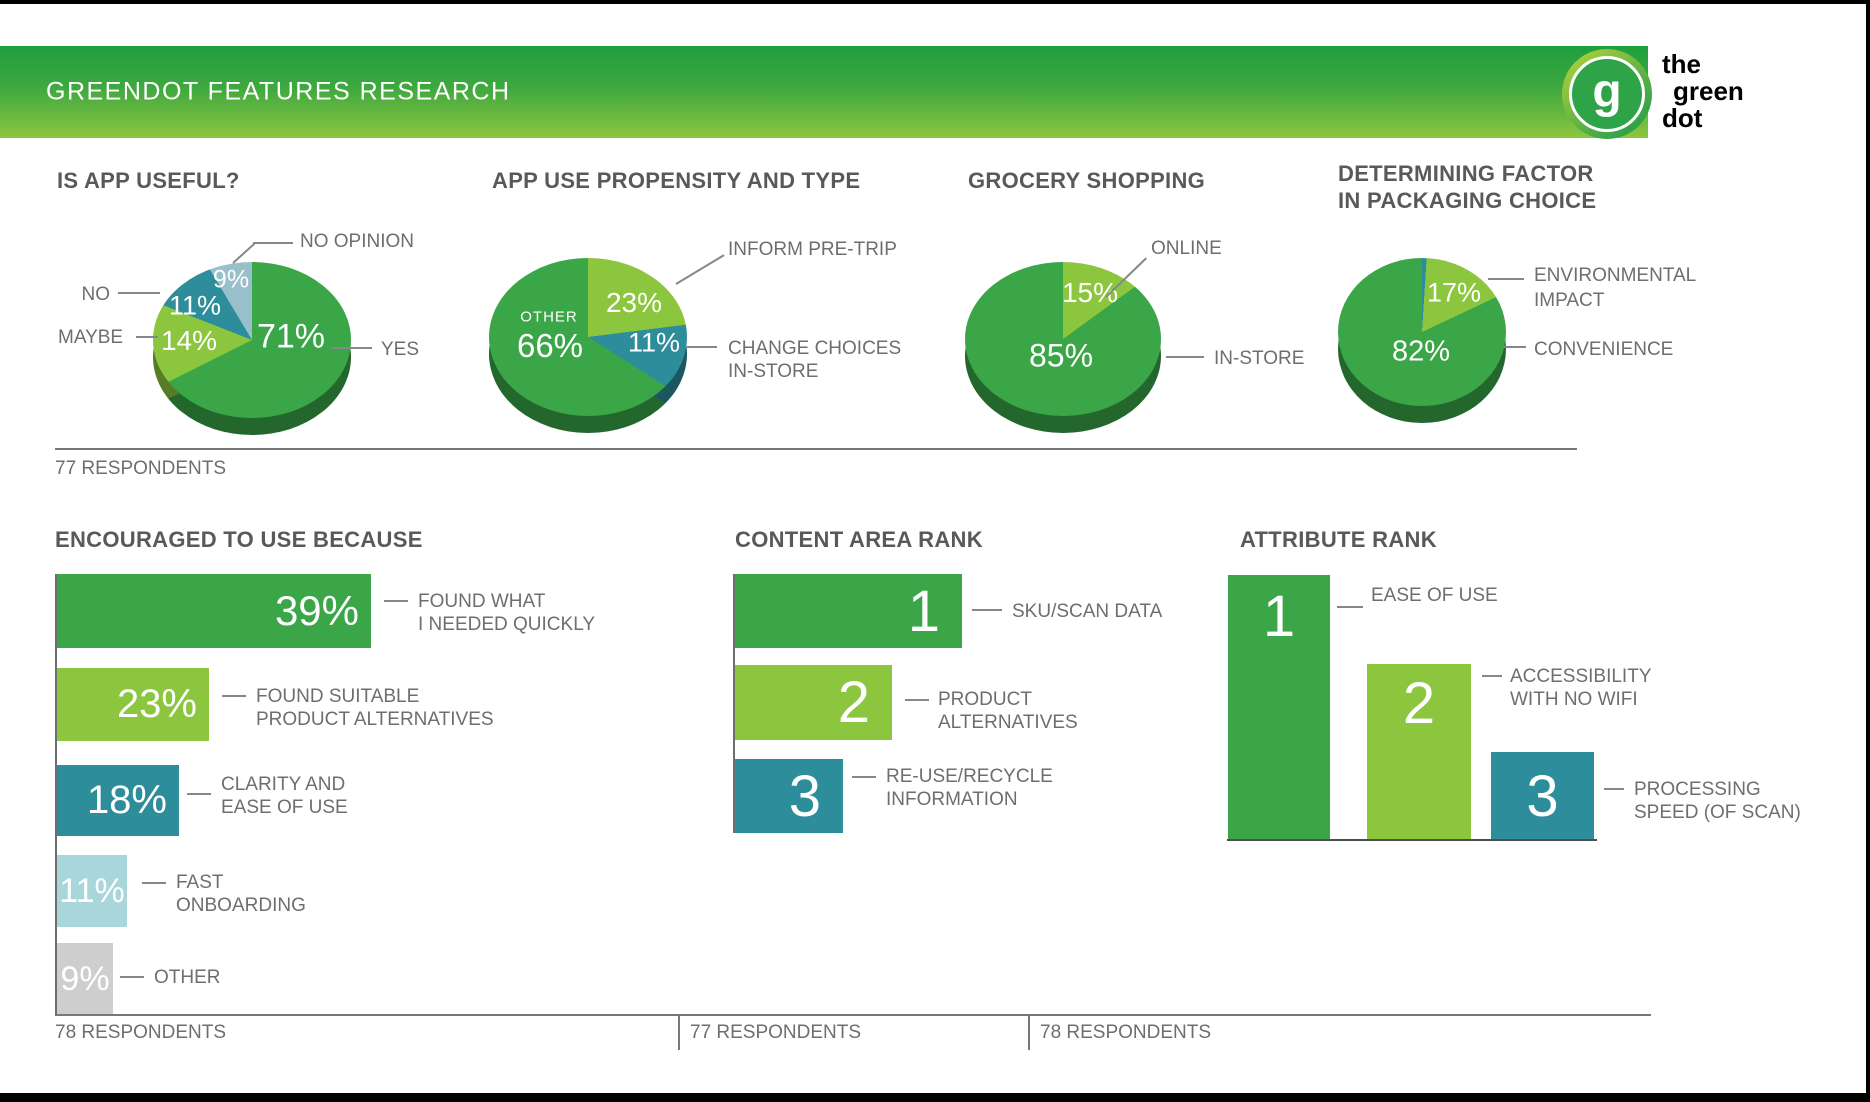  What do you see at coordinates (1506, 279) in the screenshot?
I see `pie4-leader-environment` at bounding box center [1506, 279].